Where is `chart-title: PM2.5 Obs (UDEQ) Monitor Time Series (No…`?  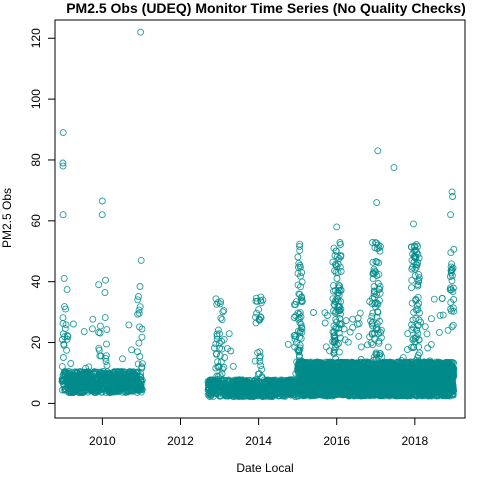
chart-title: PM2.5 Obs (UDEQ) Monitor Time Series (No… is located at coordinates (266, 8).